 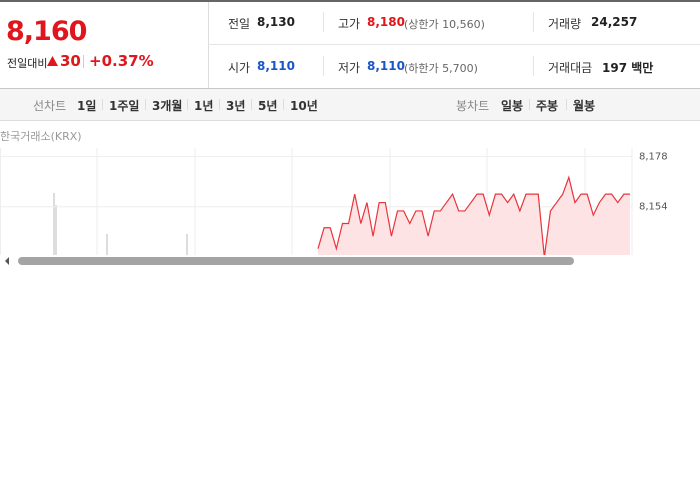 What do you see at coordinates (236, 106) in the screenshot?
I see `tab: 3년` at bounding box center [236, 106].